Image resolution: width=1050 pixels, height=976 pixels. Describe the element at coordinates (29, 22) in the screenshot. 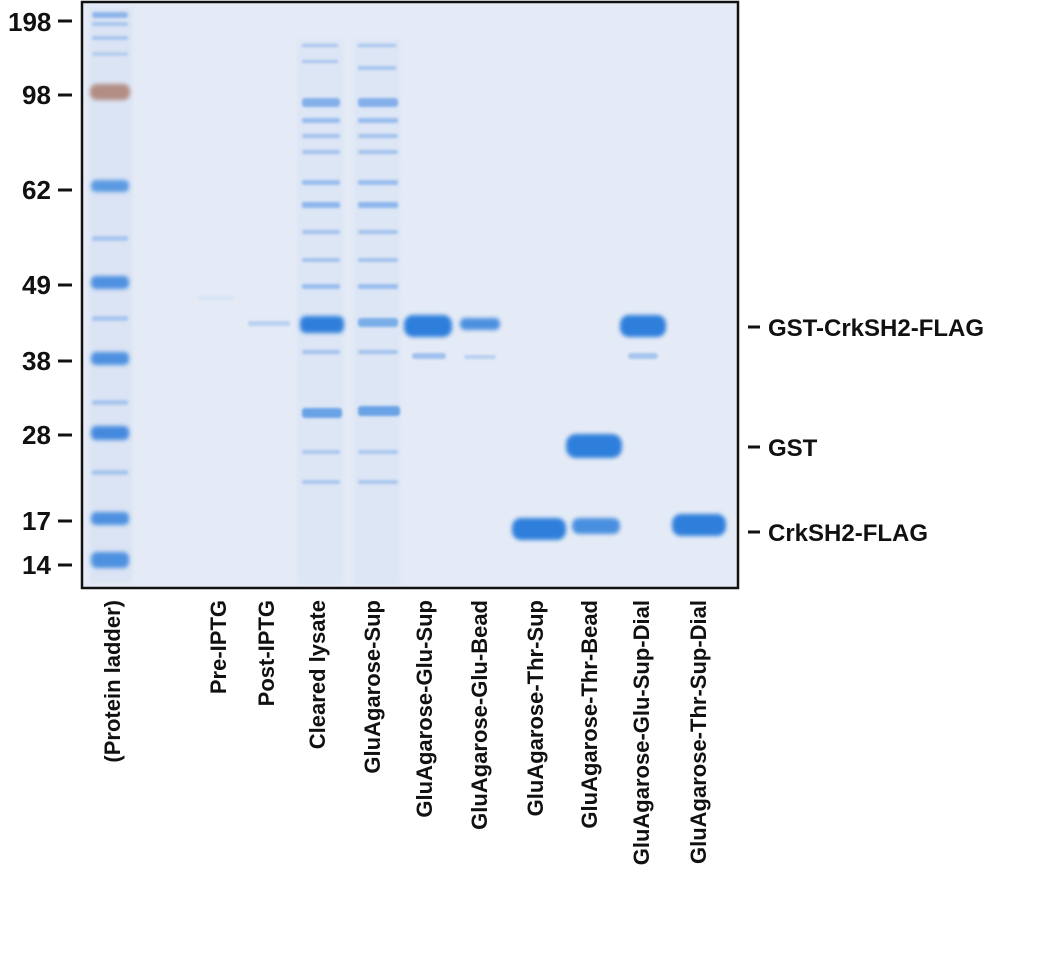

I see `svg-text: 198` at that location.